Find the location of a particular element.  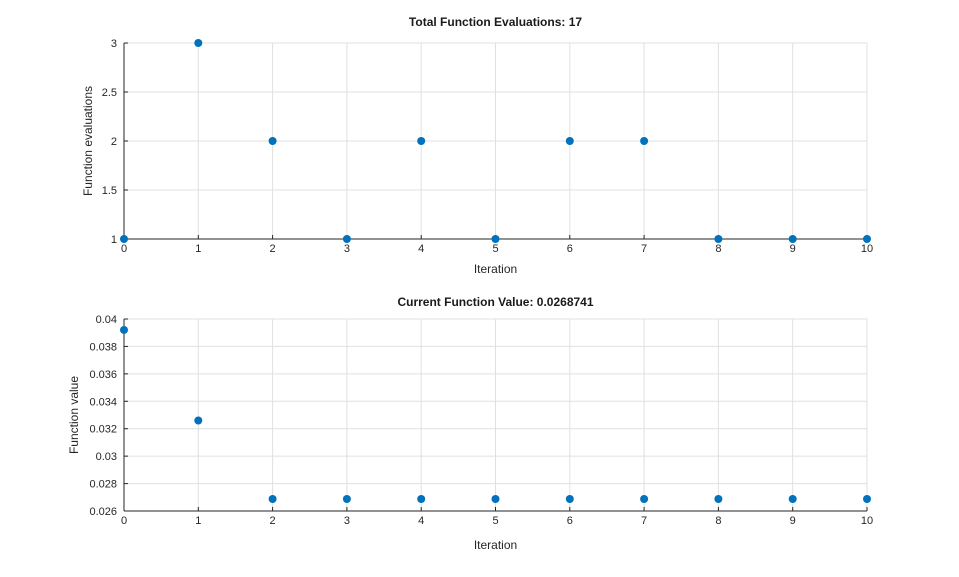

y-tick-label: 2 is located at coordinates (114, 142).